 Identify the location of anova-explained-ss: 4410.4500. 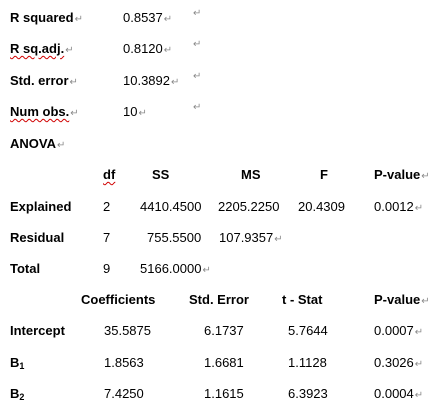
(171, 206).